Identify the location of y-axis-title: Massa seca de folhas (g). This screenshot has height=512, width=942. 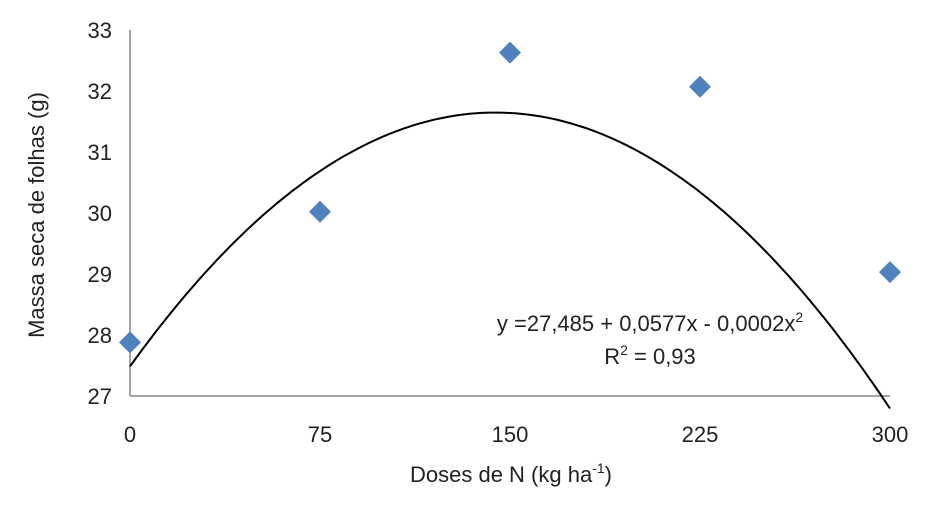
(36, 215).